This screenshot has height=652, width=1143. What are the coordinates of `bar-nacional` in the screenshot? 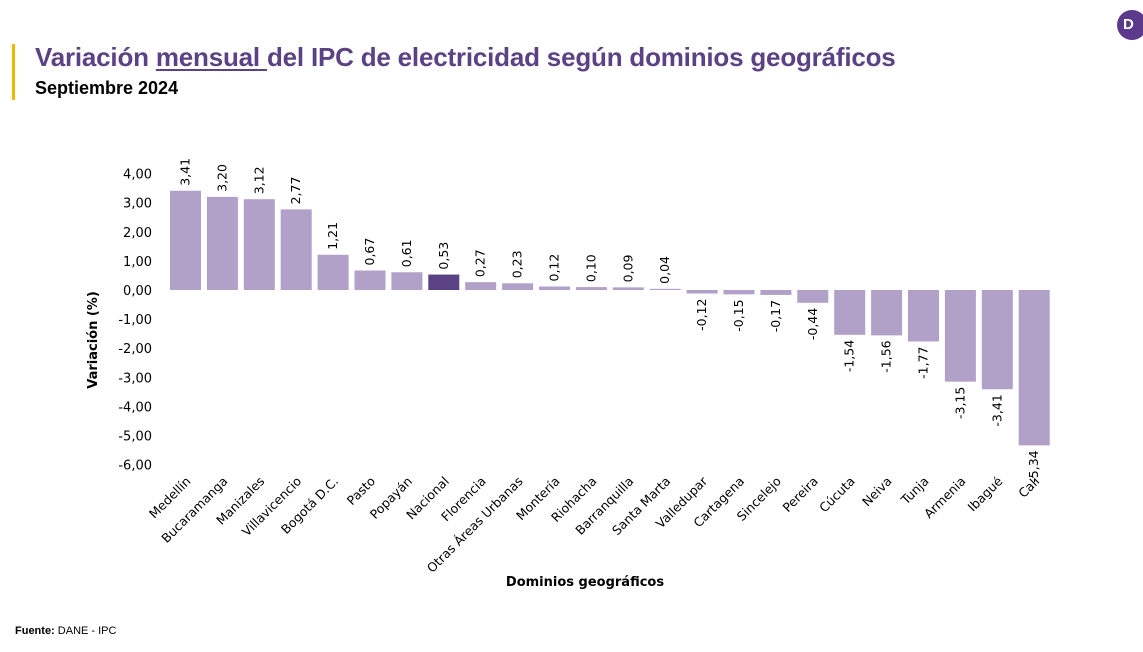 It's located at (444, 282).